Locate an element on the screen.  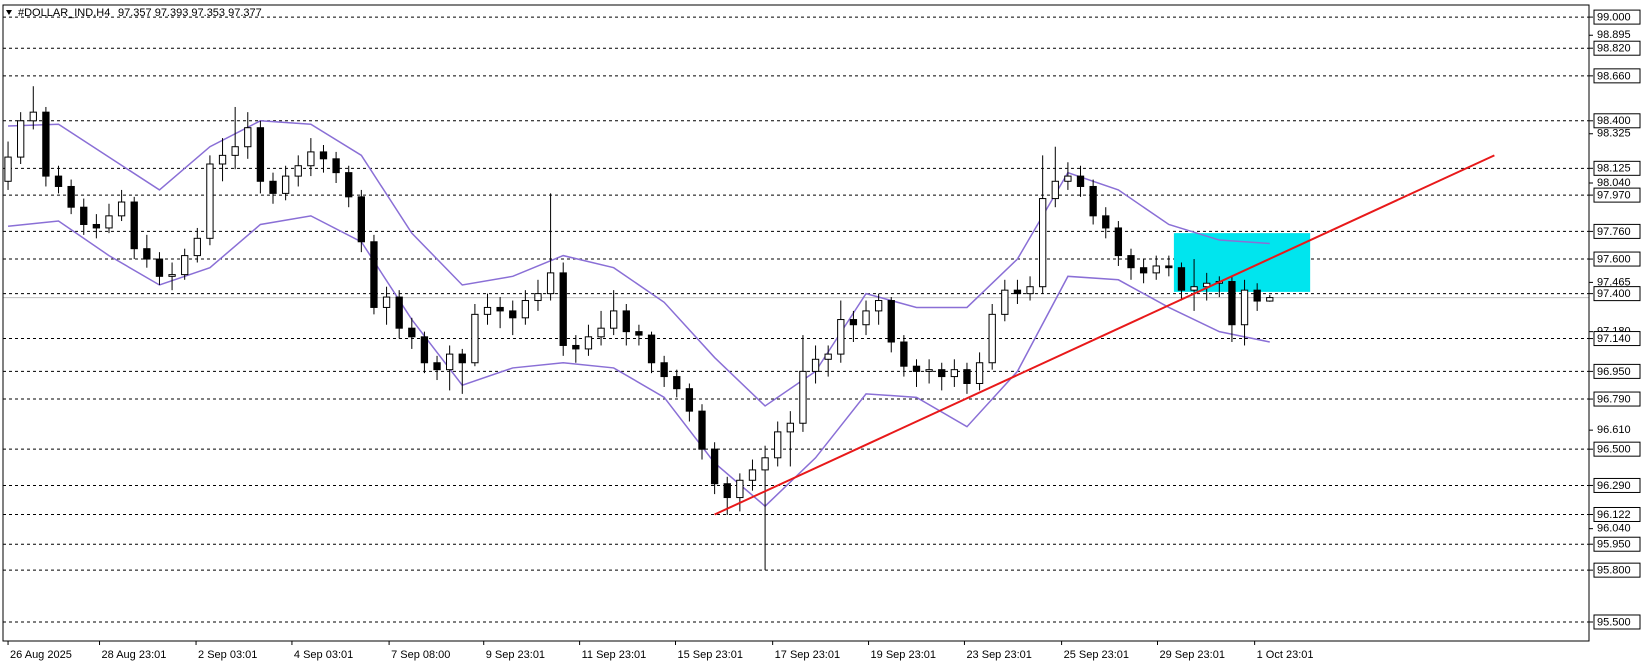
level-label: 97.970 is located at coordinates (1614, 196).